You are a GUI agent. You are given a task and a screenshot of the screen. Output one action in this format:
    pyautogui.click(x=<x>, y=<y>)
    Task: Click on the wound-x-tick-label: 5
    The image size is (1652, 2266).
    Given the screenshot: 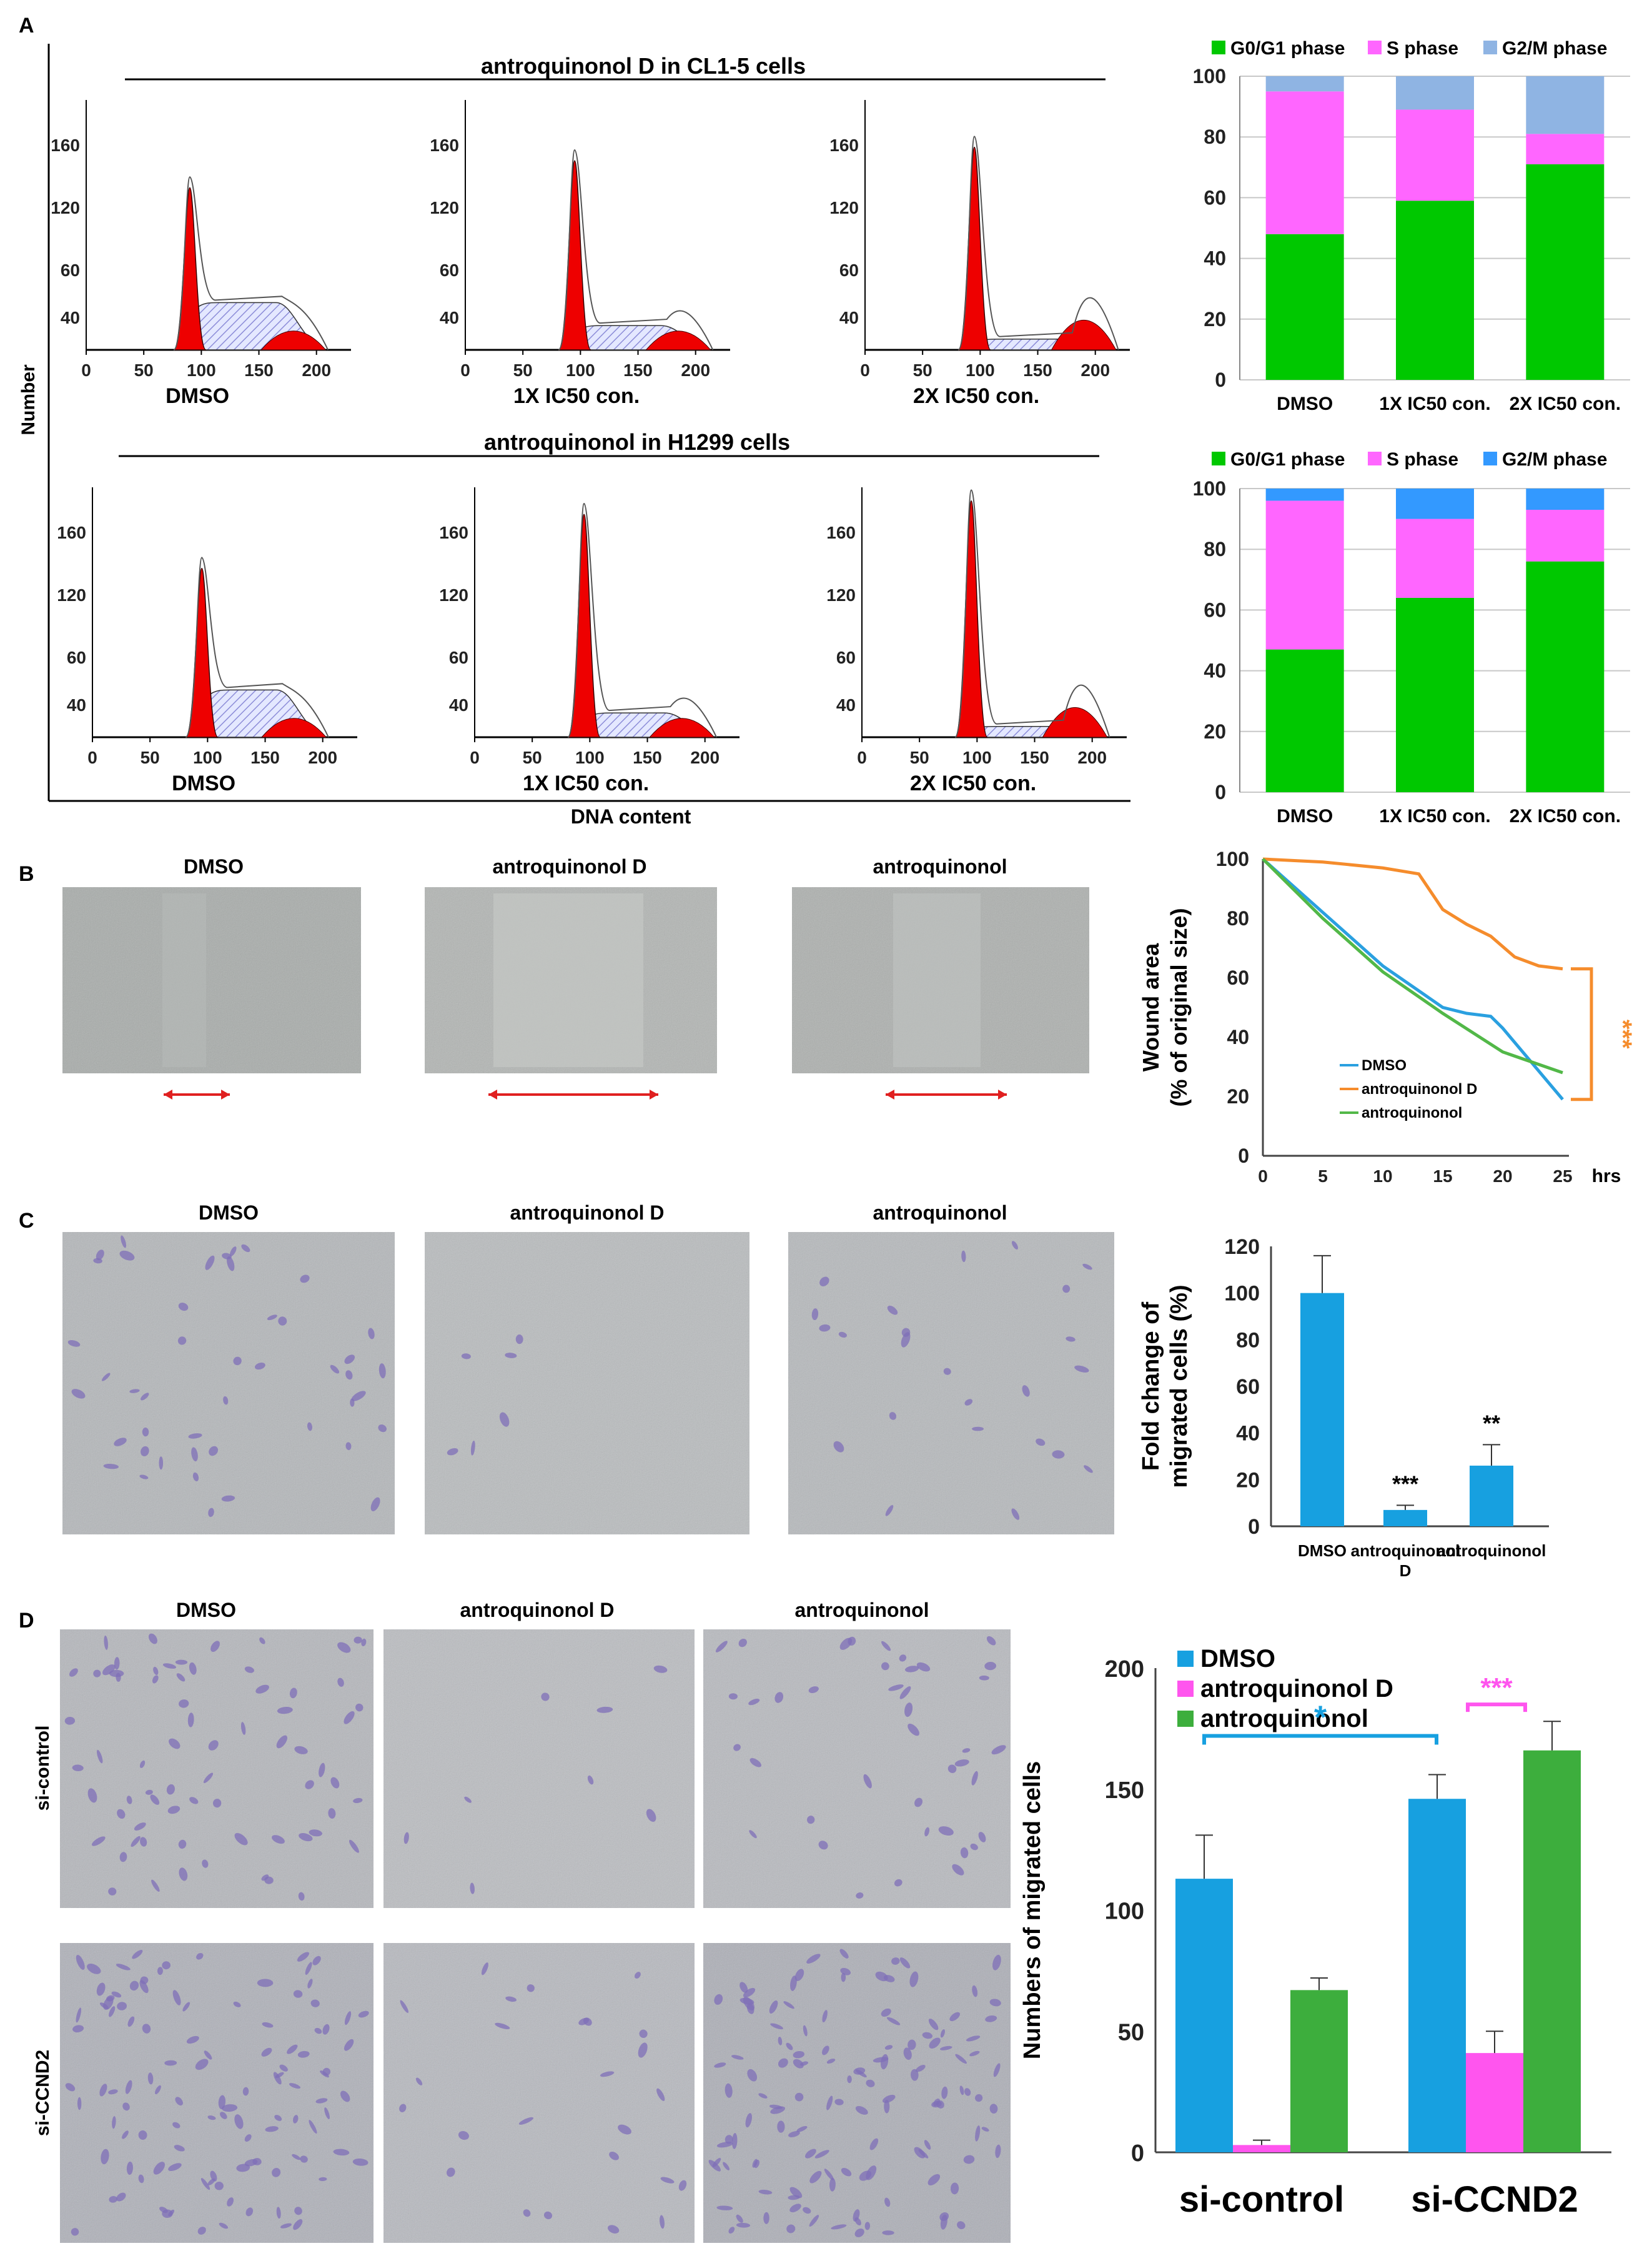 What is the action you would take?
    pyautogui.click(x=1323, y=1176)
    